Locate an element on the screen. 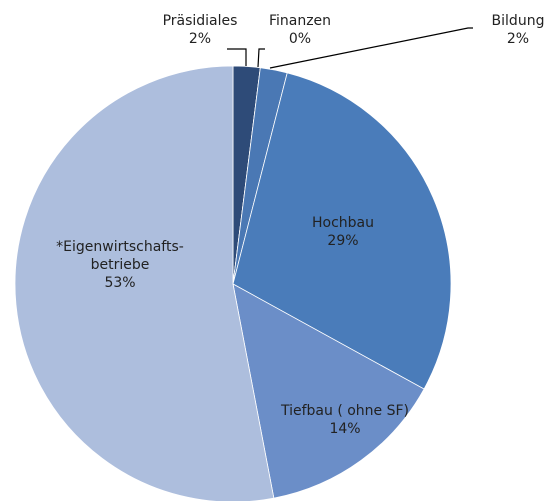  slice-label: Hochbau 29% is located at coordinates (343, 232).